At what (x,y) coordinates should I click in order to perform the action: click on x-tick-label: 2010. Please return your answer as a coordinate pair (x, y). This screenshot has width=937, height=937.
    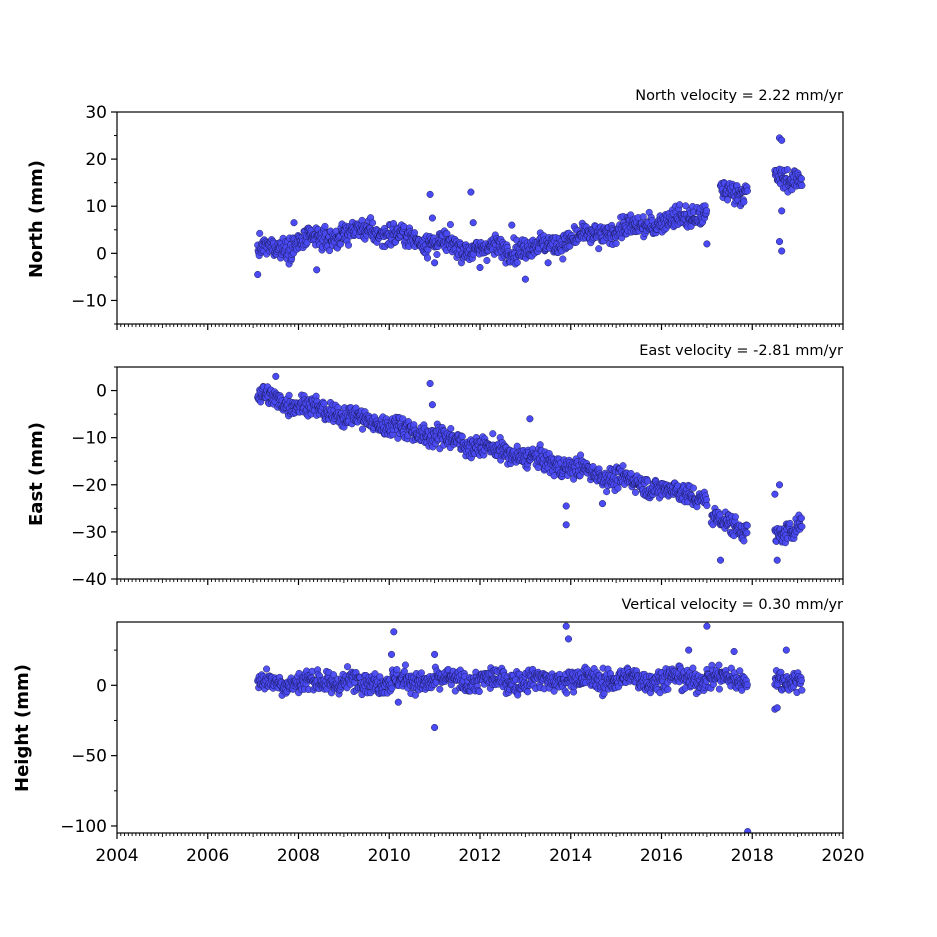
    Looking at the image, I should click on (389, 856).